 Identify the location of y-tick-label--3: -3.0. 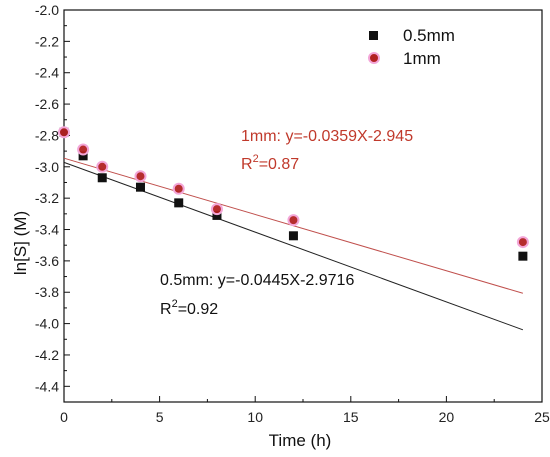
(47, 167).